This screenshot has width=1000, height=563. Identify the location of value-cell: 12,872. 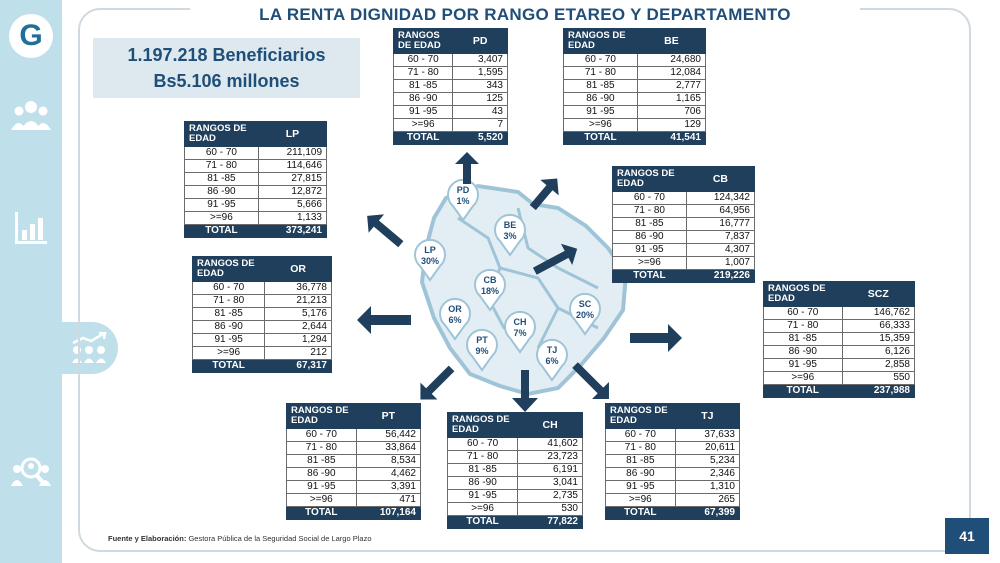
(292, 192).